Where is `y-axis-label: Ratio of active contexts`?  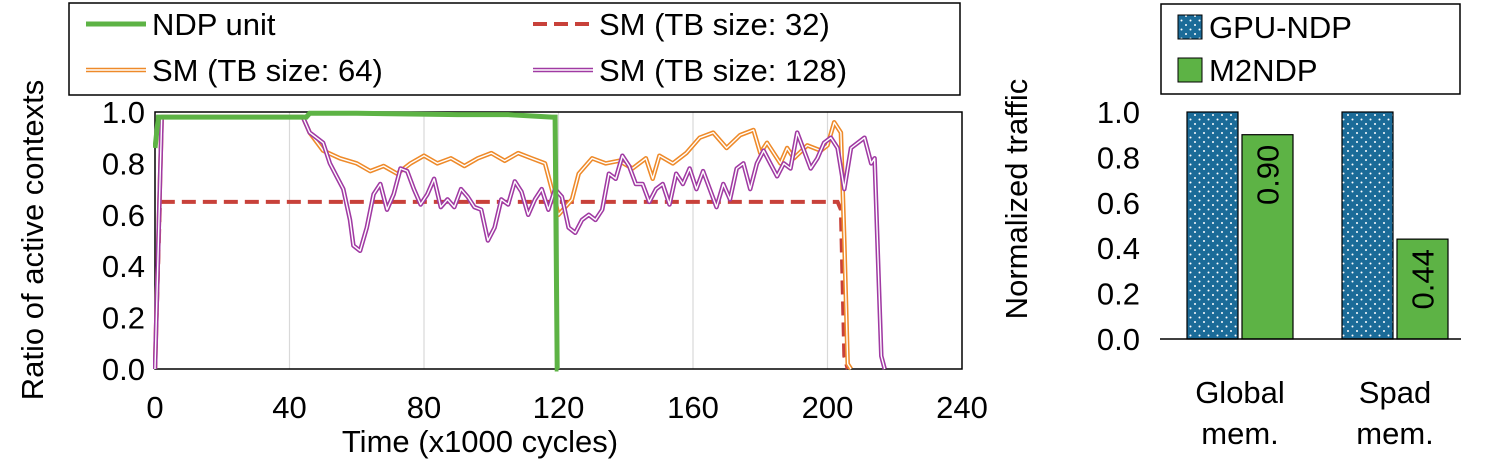 y-axis-label: Ratio of active contexts is located at coordinates (32, 240).